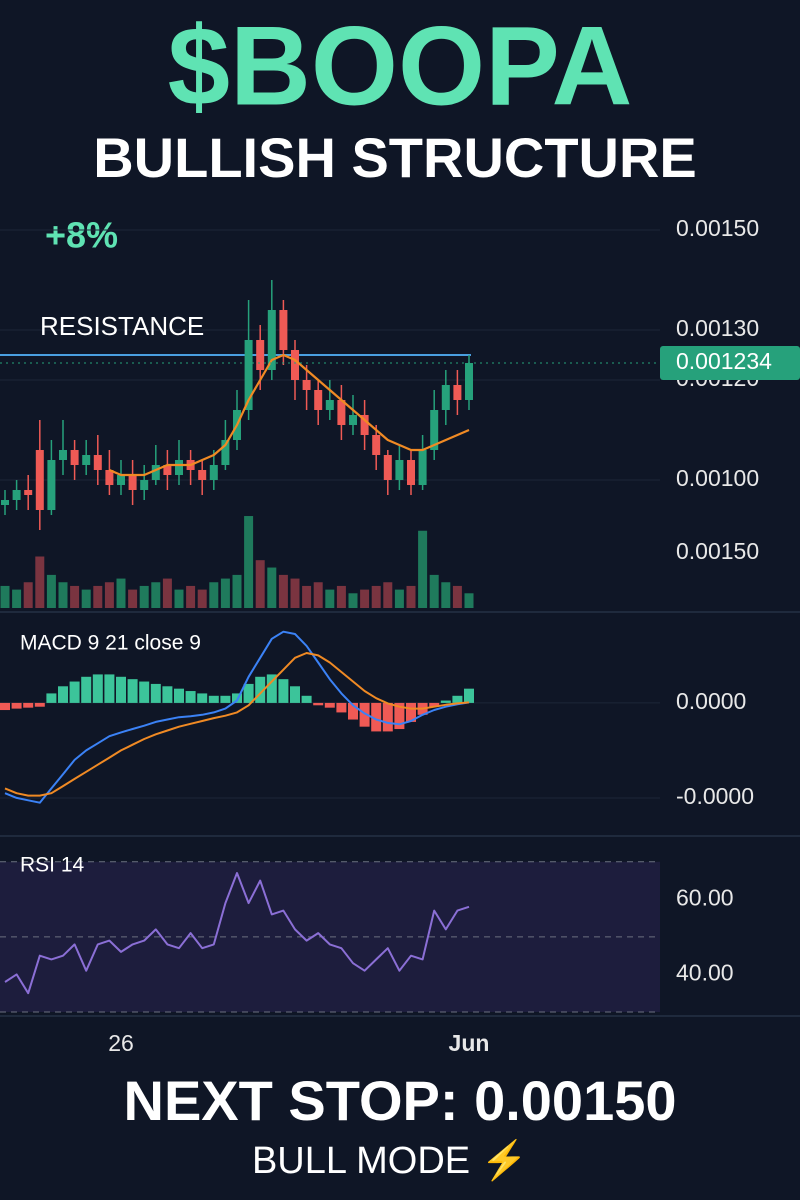 The width and height of the screenshot is (800, 1200). What do you see at coordinates (717, 328) in the screenshot?
I see `y-tick-label: 0.00130` at bounding box center [717, 328].